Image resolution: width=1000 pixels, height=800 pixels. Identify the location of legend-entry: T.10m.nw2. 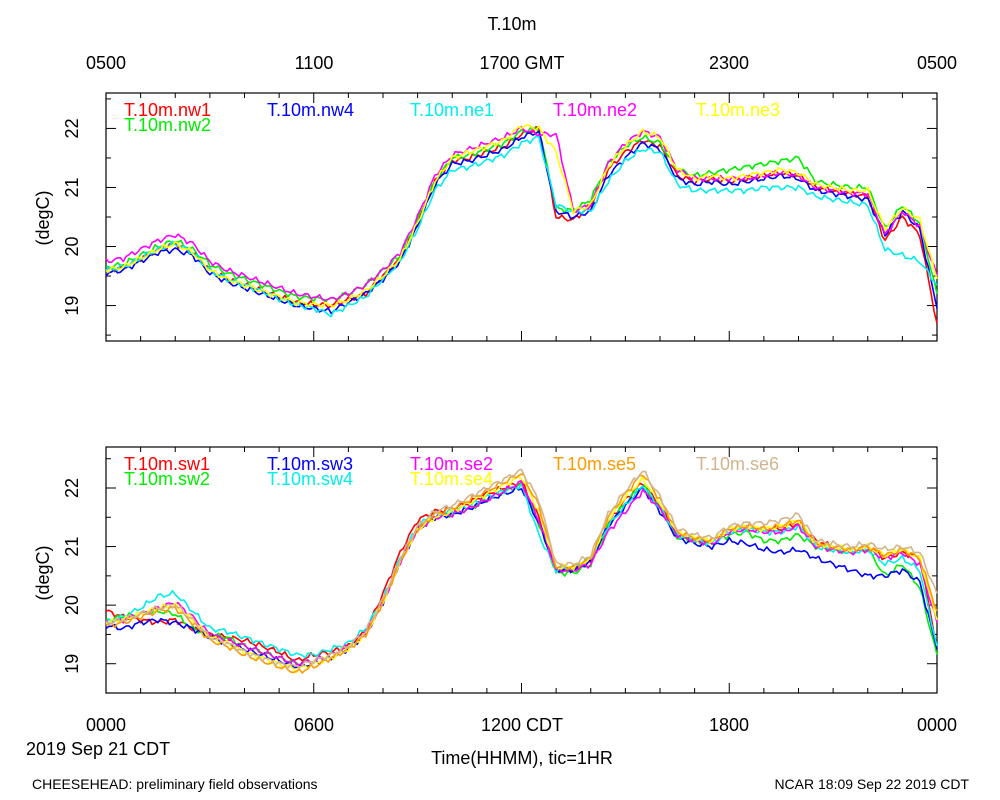
(167, 125).